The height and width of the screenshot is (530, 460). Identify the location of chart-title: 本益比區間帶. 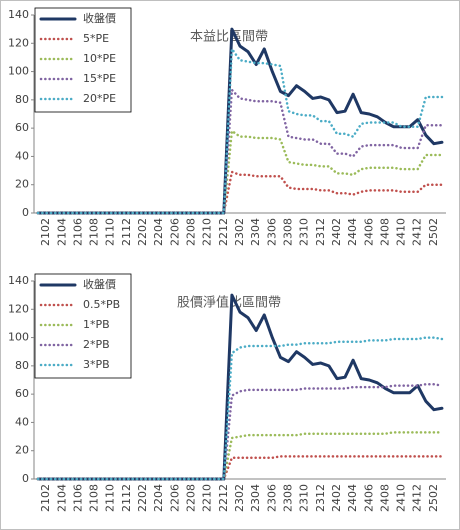
(229, 37).